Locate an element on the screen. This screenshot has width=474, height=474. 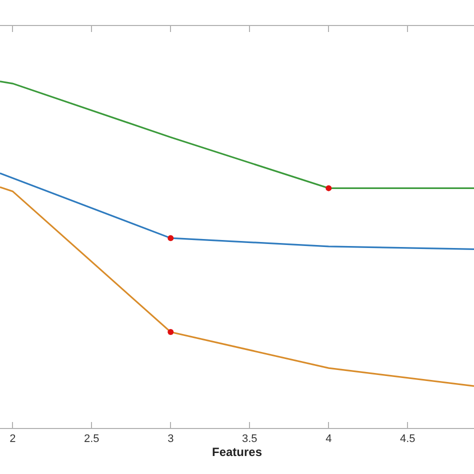
x-tick-label: 3.5 is located at coordinates (250, 439).